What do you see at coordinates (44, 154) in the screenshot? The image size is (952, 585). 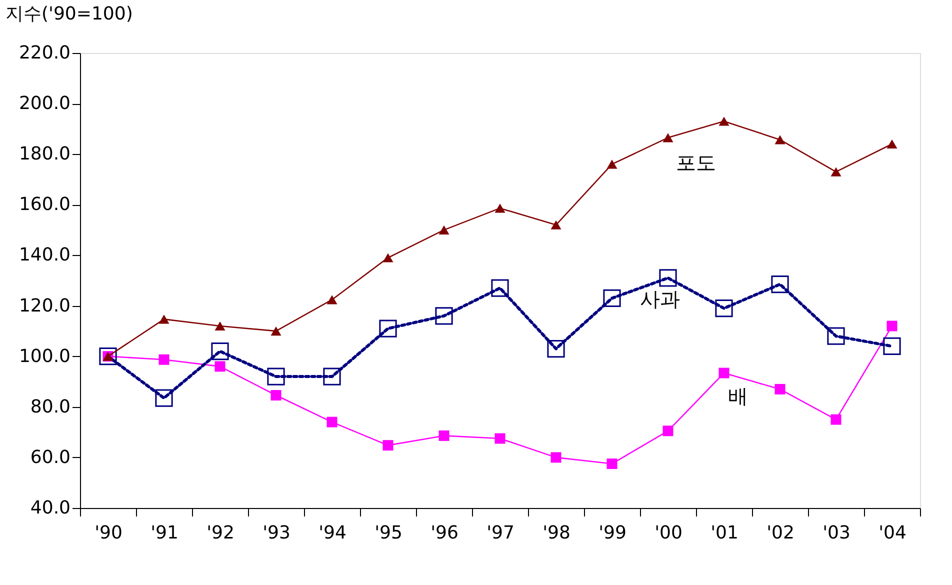 I see `y-tick-label: 180.0` at bounding box center [44, 154].